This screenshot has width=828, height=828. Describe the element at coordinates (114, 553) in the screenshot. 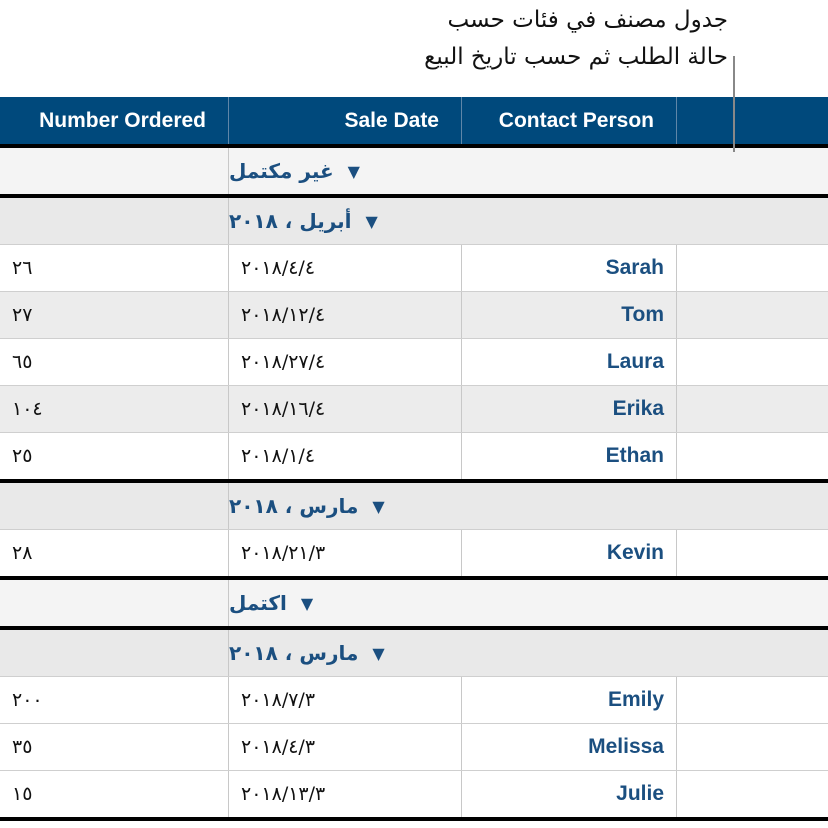

I see `number-ordered-cell: ٢٨` at that location.